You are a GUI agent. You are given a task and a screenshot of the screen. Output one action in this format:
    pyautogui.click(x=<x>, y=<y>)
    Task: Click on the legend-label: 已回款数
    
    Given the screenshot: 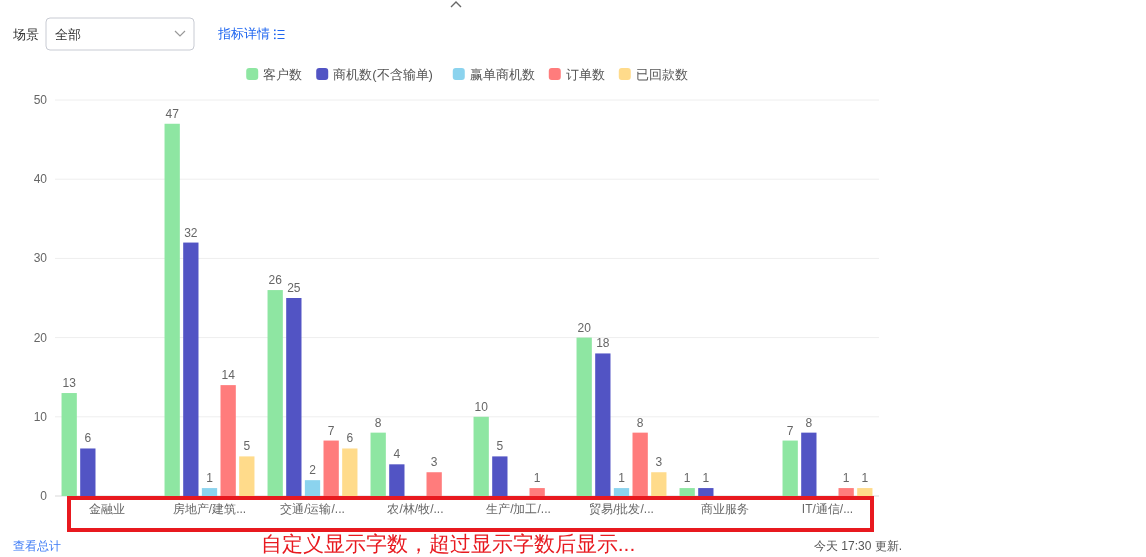 What is the action you would take?
    pyautogui.click(x=661, y=74)
    